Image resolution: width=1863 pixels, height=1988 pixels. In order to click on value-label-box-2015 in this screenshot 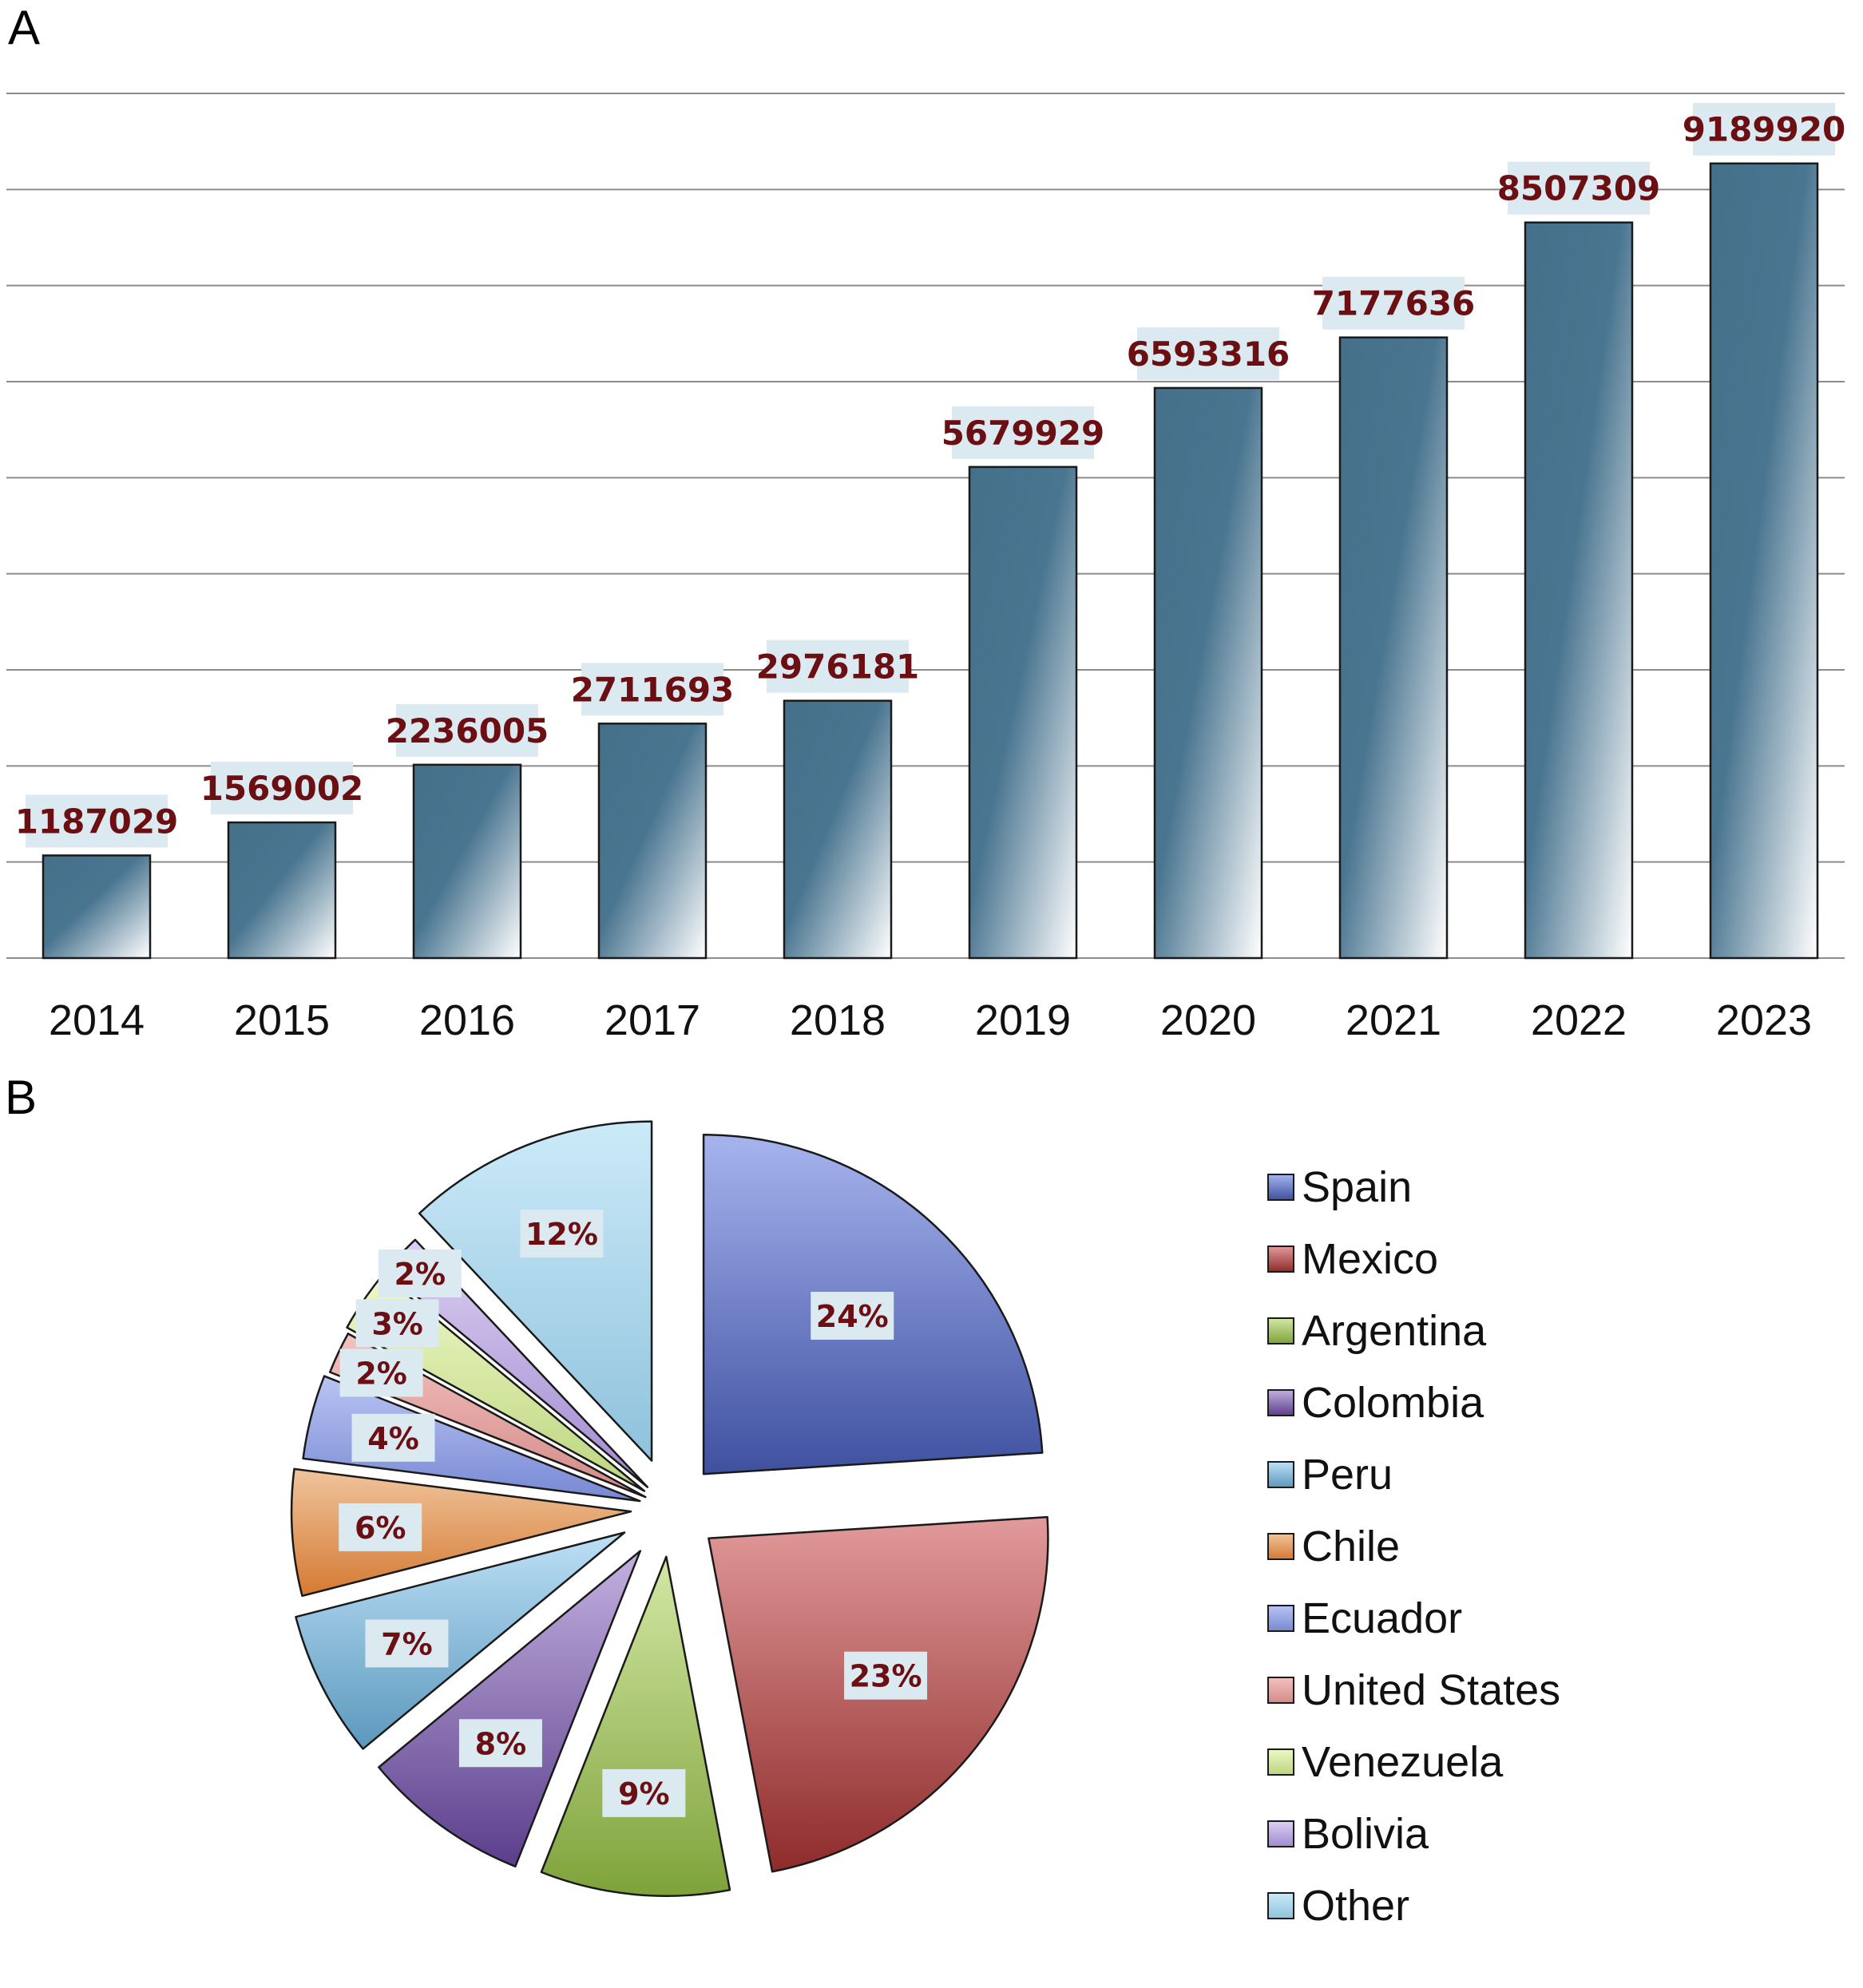, I will do `click(282, 788)`.